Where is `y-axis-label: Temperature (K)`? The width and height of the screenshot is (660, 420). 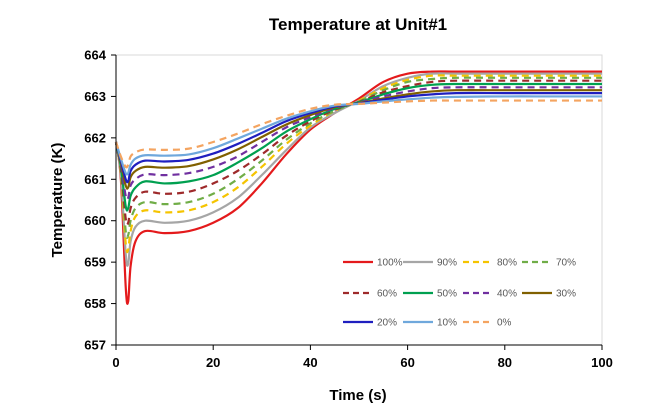 y-axis-label: Temperature (K) is located at coordinates (57, 200).